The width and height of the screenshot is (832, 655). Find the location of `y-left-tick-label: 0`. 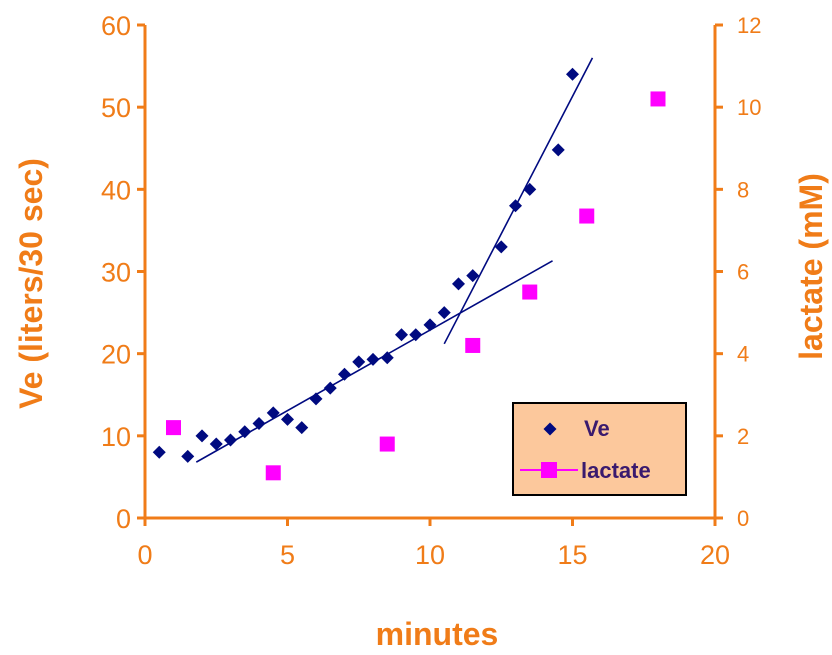

y-left-tick-label: 0 is located at coordinates (123, 519).